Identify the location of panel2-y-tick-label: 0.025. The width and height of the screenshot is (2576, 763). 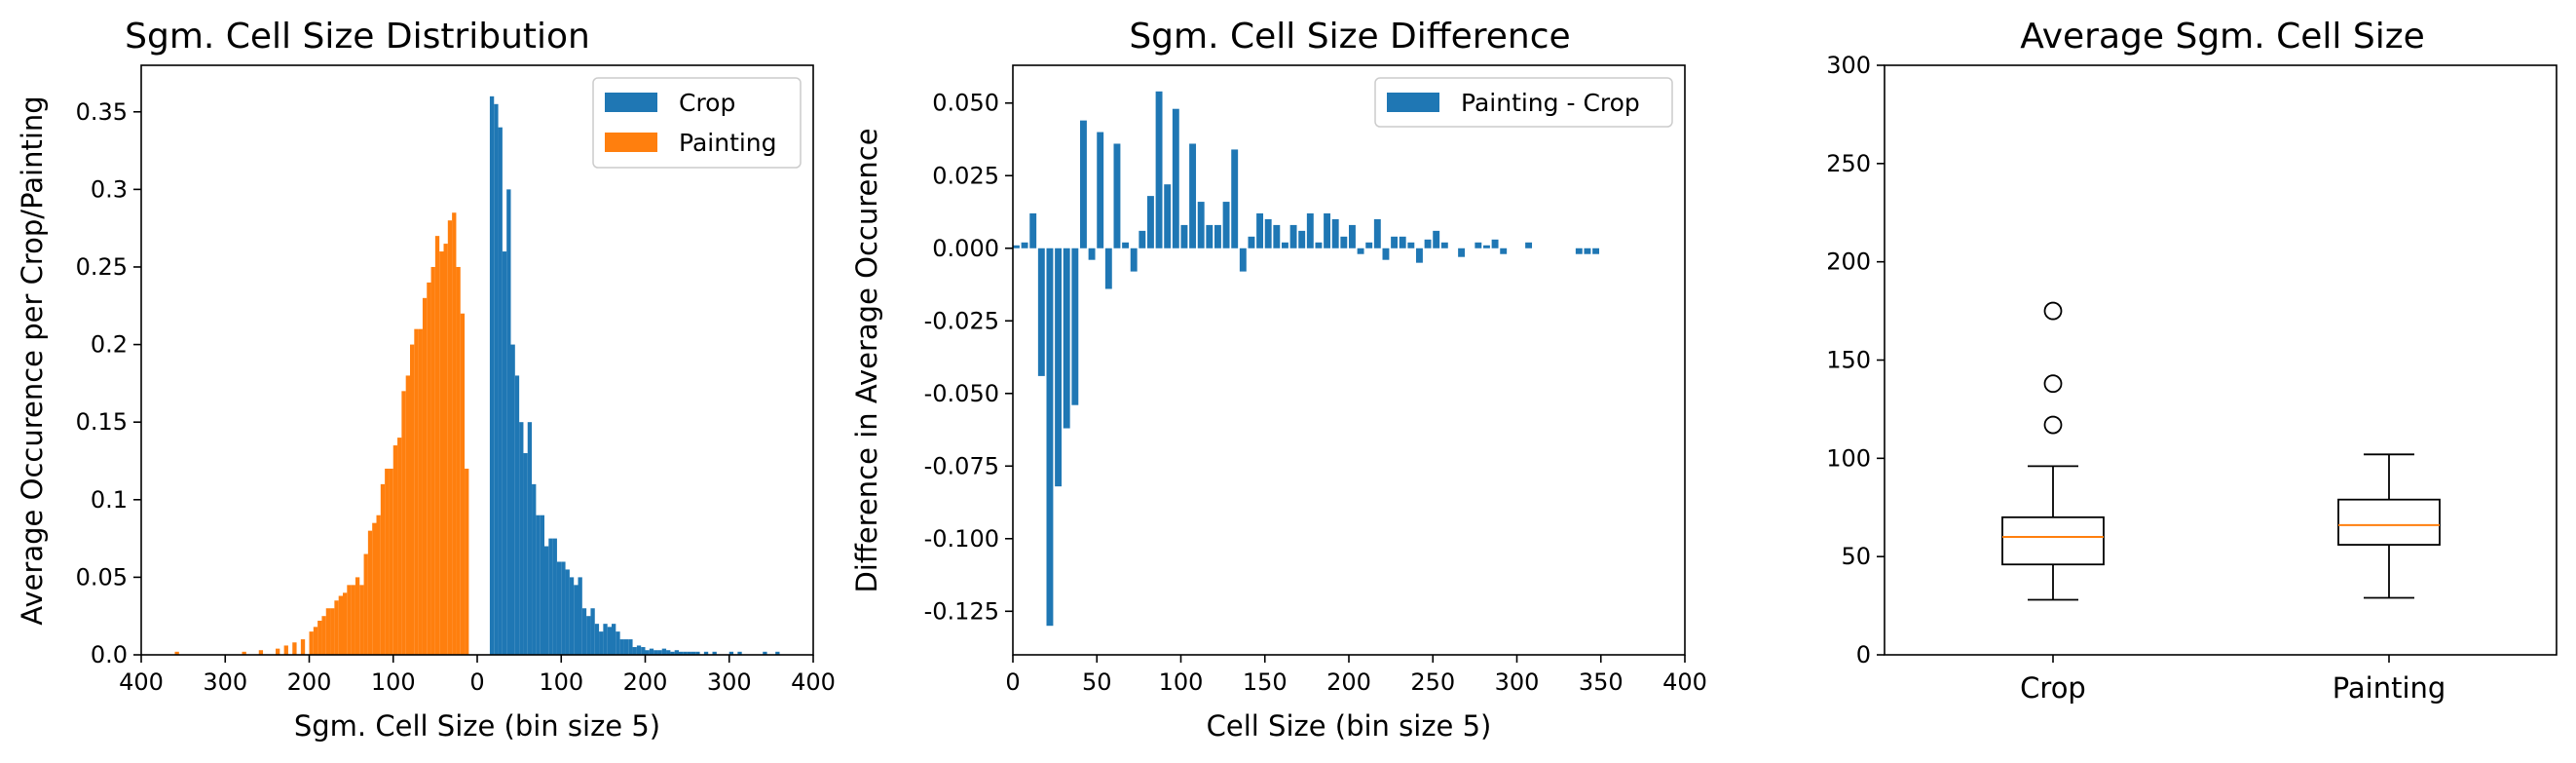
(965, 176).